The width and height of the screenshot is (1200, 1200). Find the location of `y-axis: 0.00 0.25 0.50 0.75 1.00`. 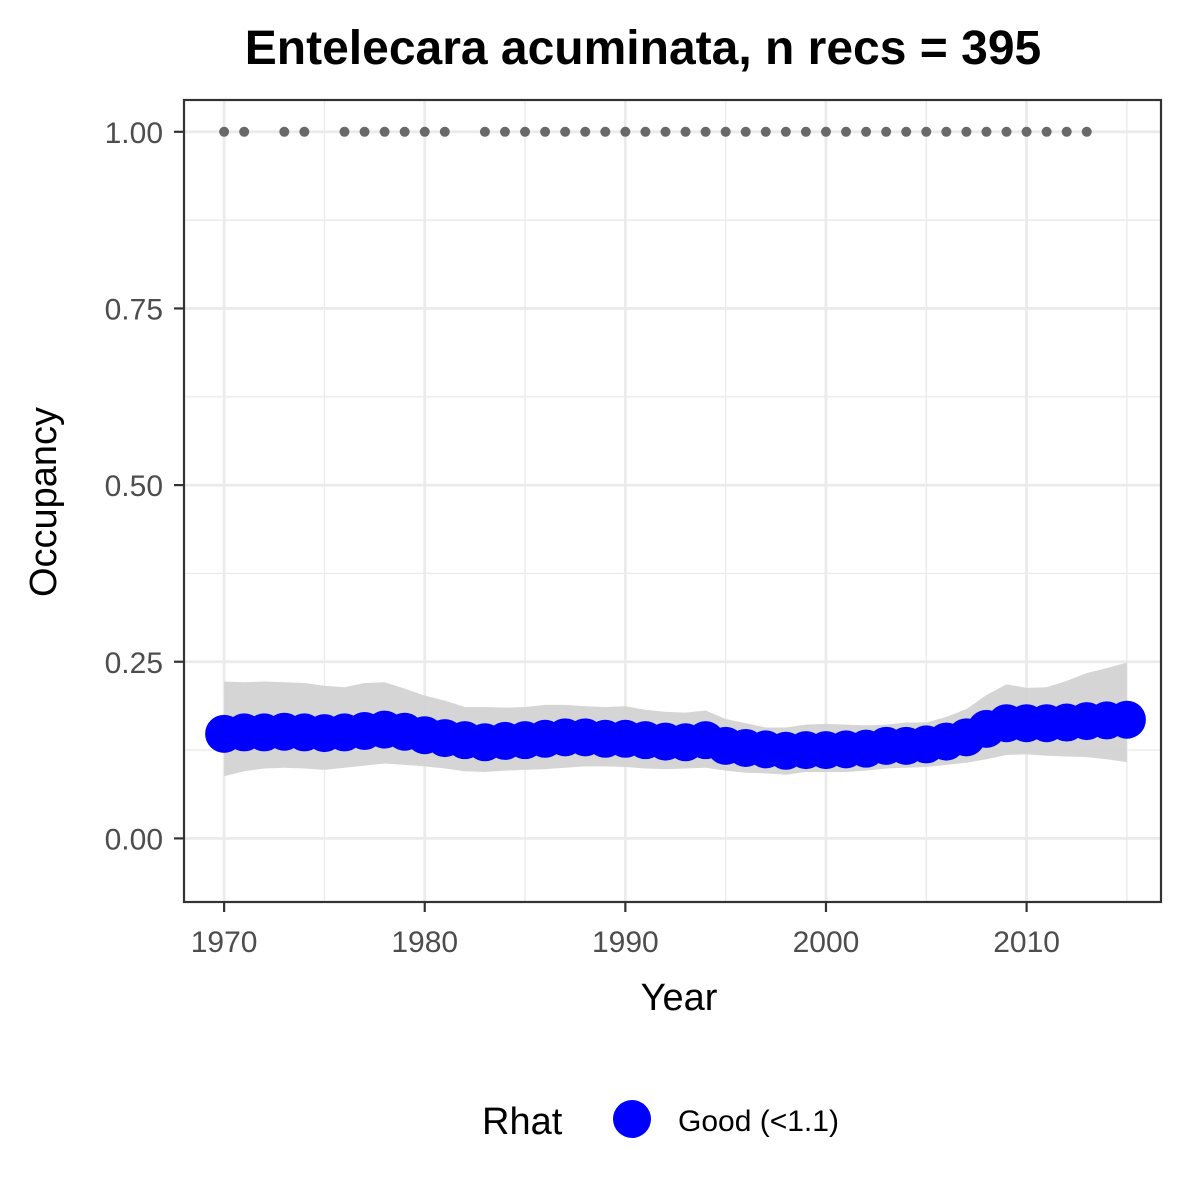

y-axis: 0.00 0.25 0.50 0.75 1.00 is located at coordinates (144, 486).